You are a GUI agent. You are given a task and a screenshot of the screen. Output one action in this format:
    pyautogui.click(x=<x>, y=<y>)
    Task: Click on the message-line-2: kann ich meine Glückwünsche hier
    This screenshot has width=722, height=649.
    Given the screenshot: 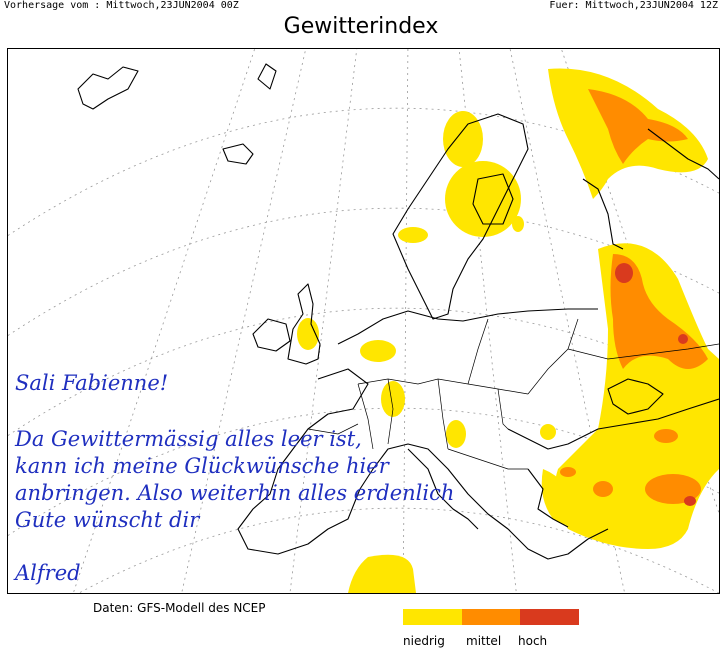 What is the action you would take?
    pyautogui.click(x=202, y=466)
    